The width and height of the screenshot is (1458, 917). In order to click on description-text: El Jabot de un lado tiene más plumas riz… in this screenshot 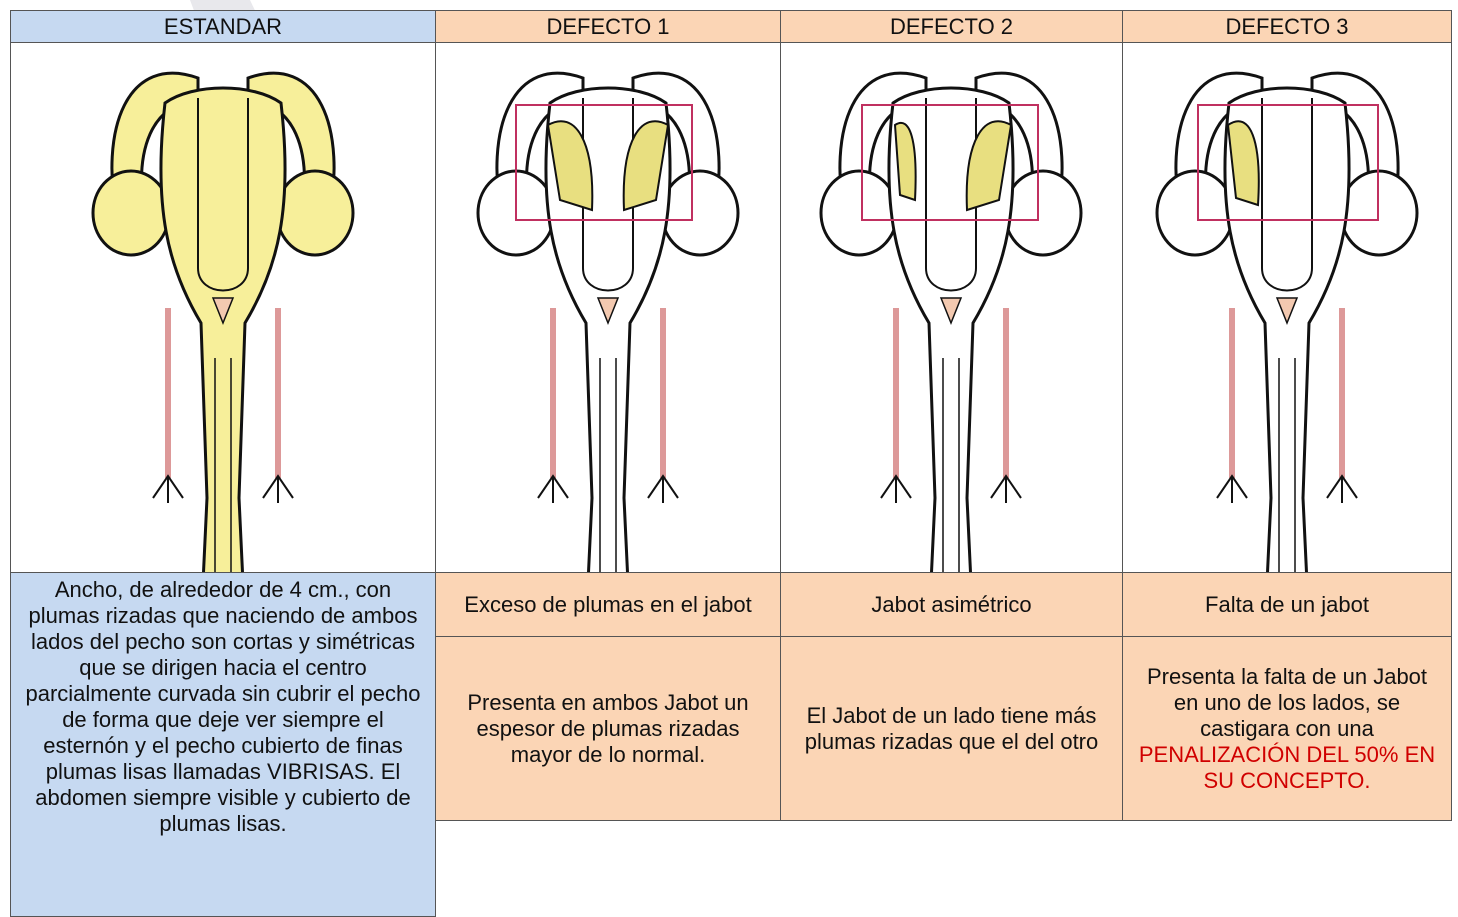, I will do `click(951, 728)`.